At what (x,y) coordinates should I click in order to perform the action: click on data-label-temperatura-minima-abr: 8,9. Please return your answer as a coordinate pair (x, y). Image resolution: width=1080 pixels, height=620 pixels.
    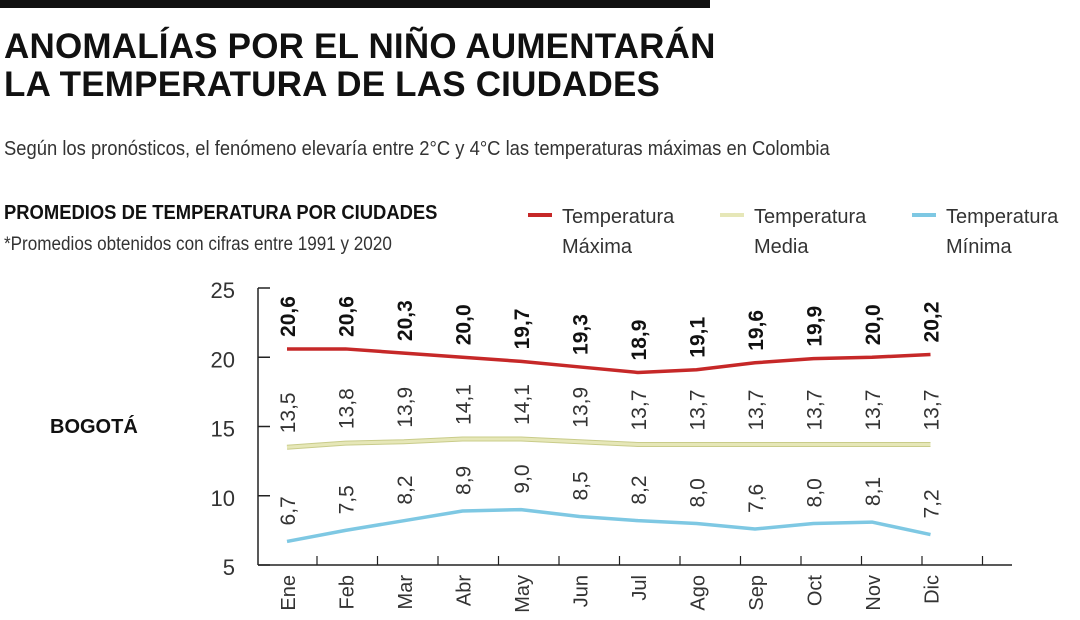
    Looking at the image, I should click on (464, 480).